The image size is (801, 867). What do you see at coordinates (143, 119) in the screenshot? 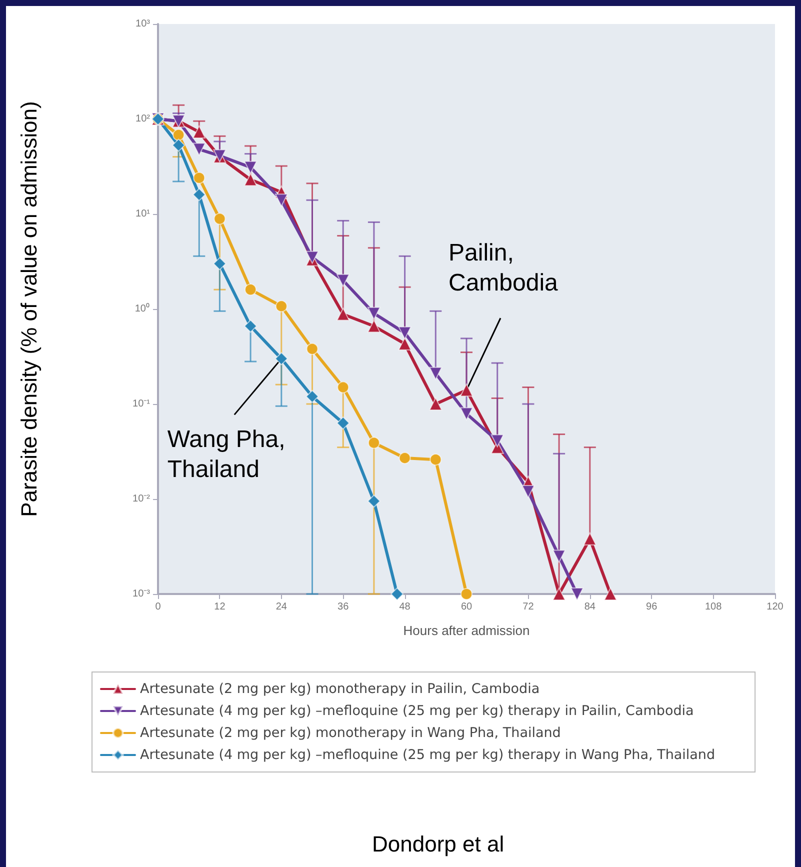
I see `y-tick-label: 10²` at bounding box center [143, 119].